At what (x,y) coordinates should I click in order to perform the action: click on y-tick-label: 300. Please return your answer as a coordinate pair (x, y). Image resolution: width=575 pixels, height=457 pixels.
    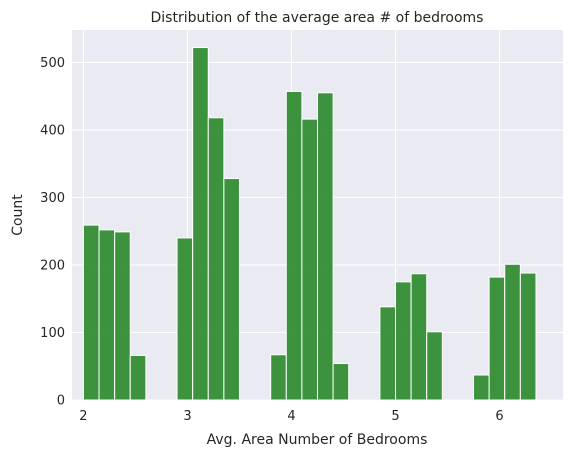
    Looking at the image, I should click on (52, 198).